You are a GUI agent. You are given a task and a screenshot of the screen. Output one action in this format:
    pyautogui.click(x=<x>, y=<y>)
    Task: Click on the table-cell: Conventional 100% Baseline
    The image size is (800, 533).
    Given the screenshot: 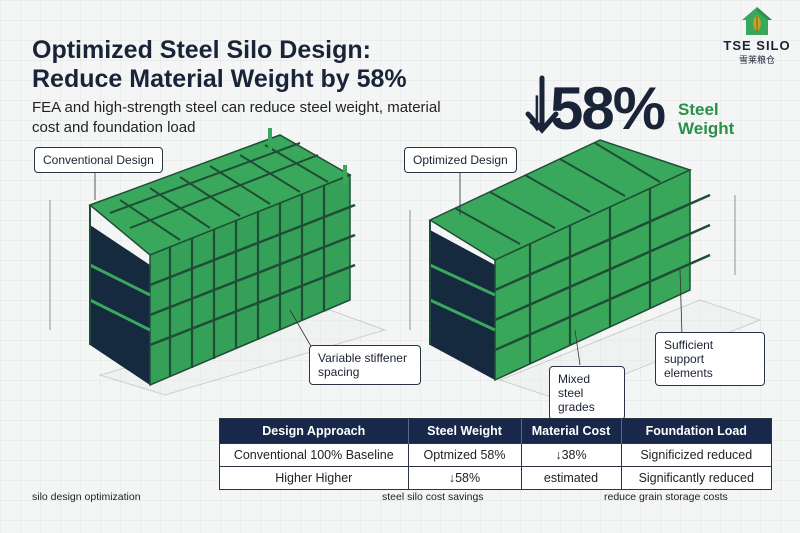 What is the action you would take?
    pyautogui.click(x=314, y=454)
    